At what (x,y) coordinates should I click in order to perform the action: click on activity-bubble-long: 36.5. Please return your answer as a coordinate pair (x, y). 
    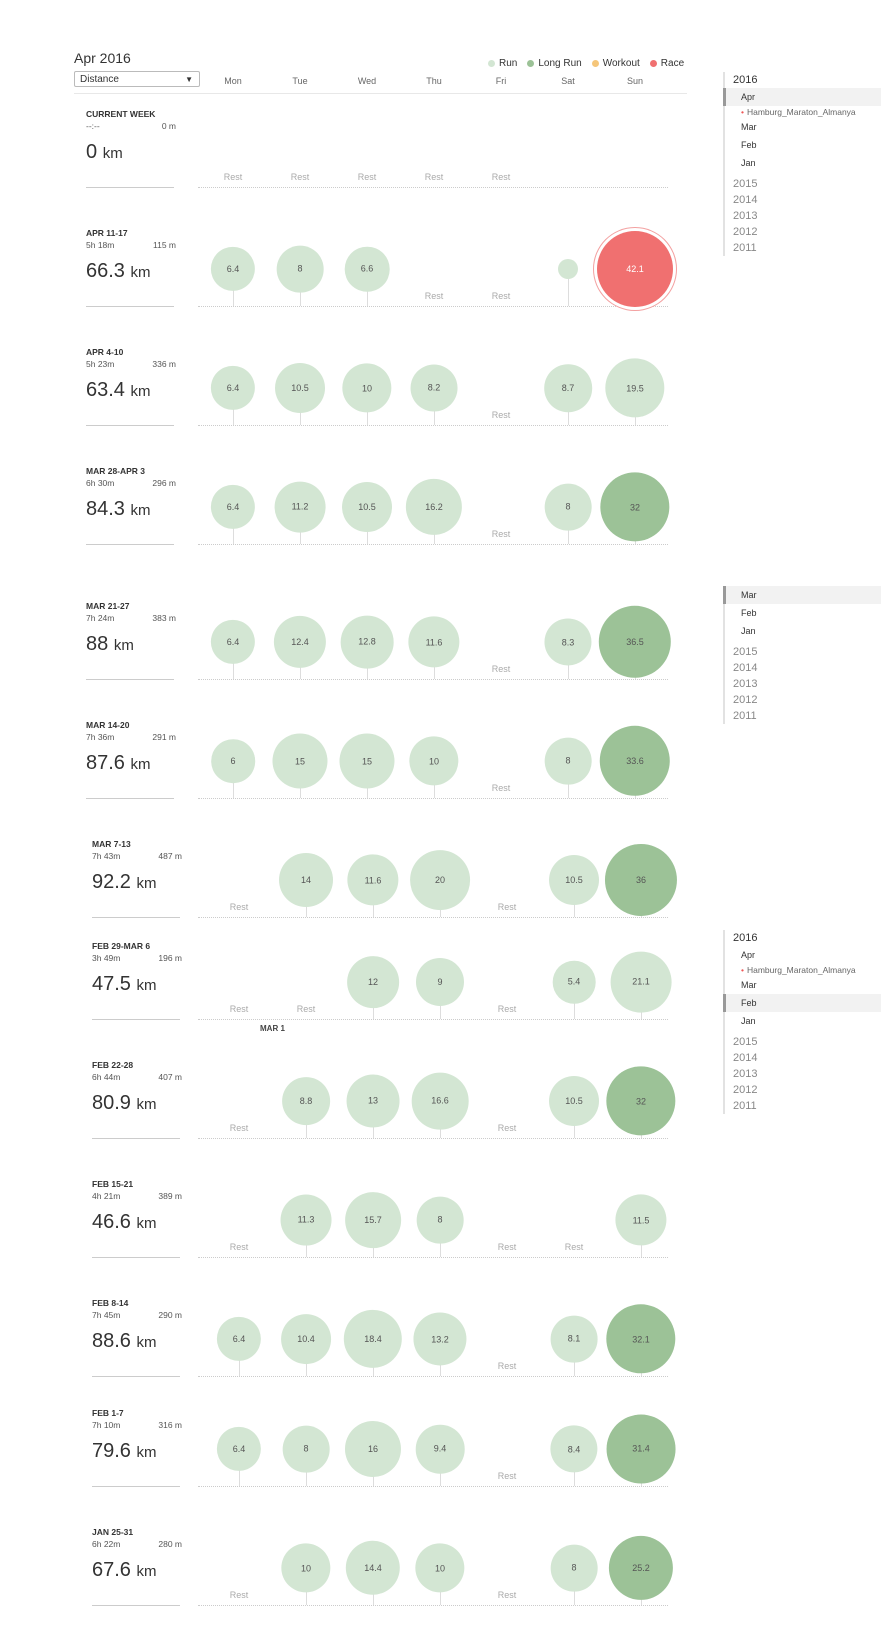
    Looking at the image, I should click on (635, 642).